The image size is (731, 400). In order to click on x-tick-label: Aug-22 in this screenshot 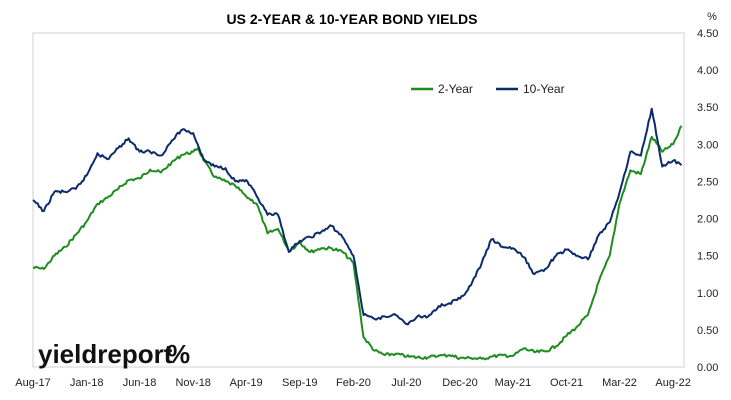, I will do `click(672, 383)`.